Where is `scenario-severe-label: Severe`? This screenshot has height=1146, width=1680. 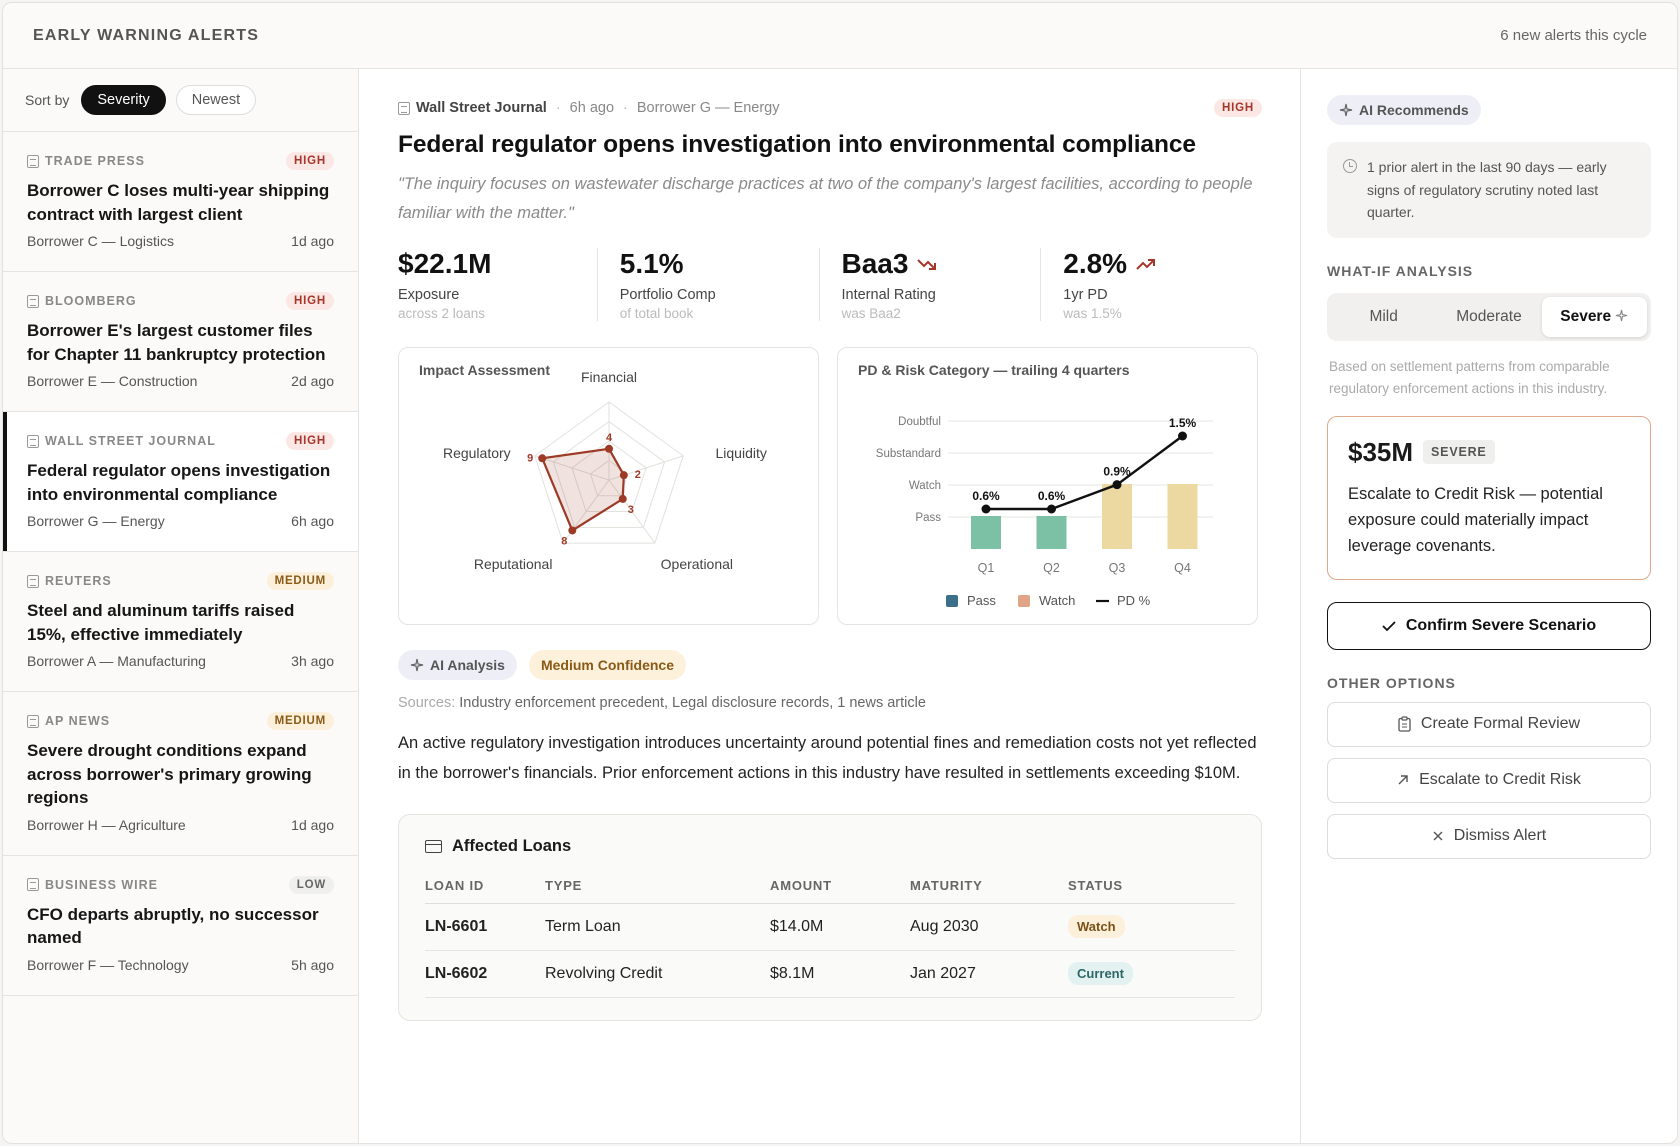 scenario-severe-label: Severe is located at coordinates (1586, 316).